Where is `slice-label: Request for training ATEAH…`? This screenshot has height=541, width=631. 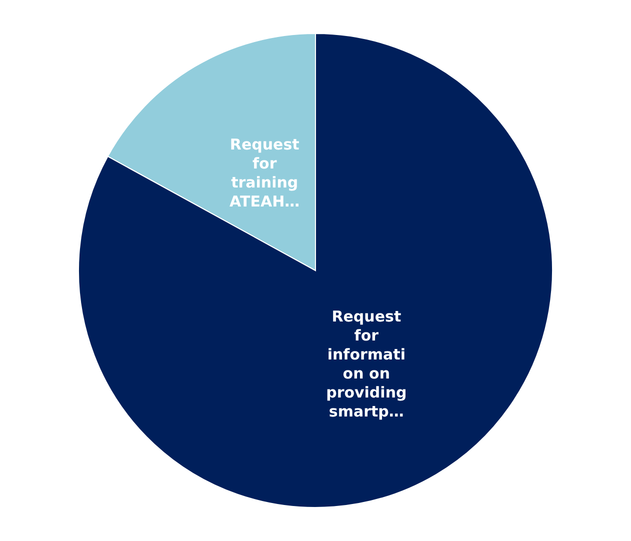 slice-label: Request for training ATEAH… is located at coordinates (265, 172).